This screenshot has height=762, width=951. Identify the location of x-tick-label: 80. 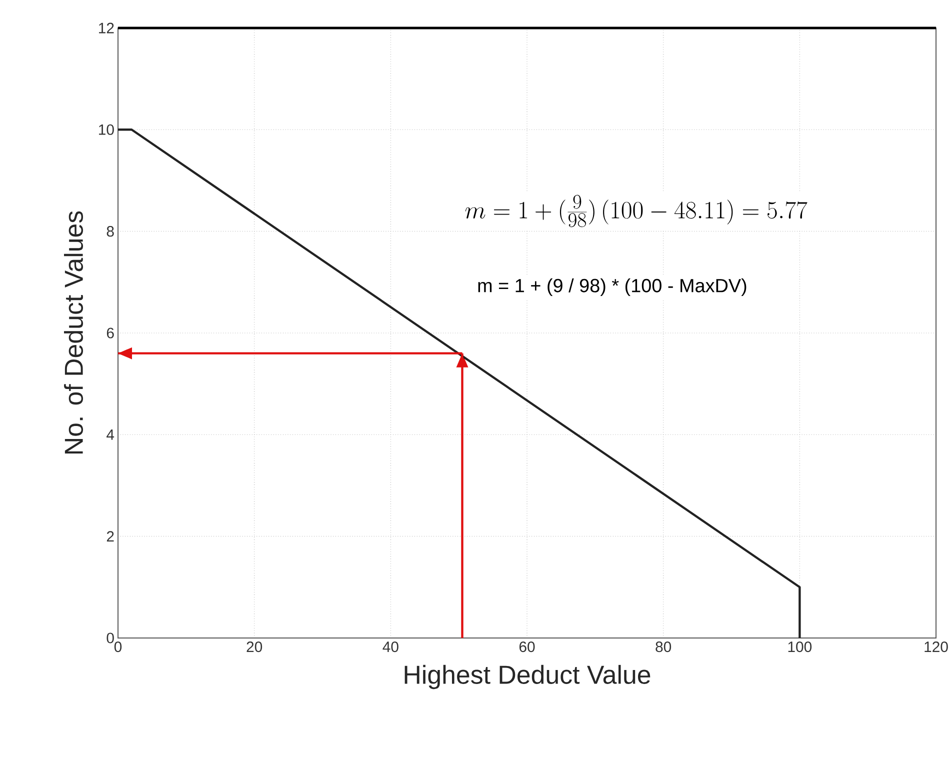
(664, 647).